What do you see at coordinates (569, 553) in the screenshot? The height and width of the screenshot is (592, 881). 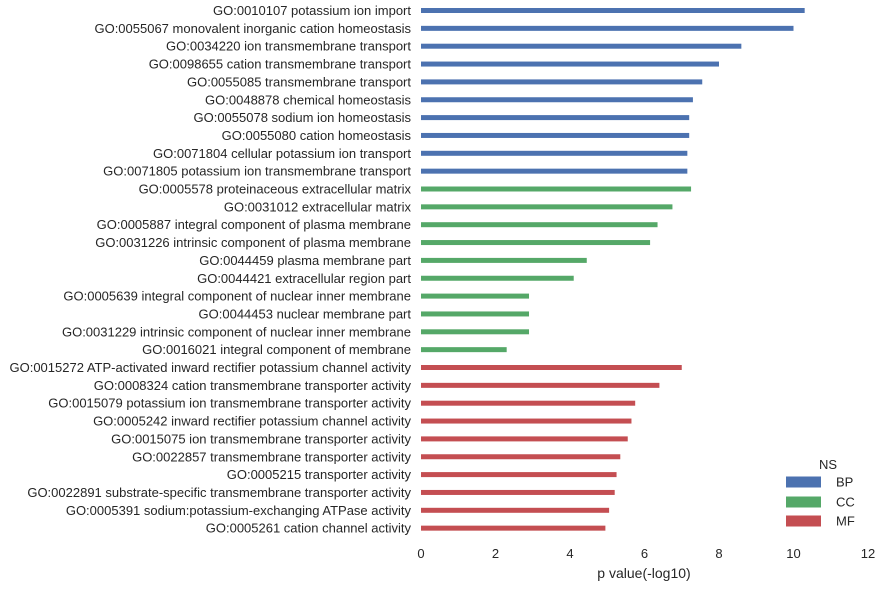 I see `x-tick-label: 4` at bounding box center [569, 553].